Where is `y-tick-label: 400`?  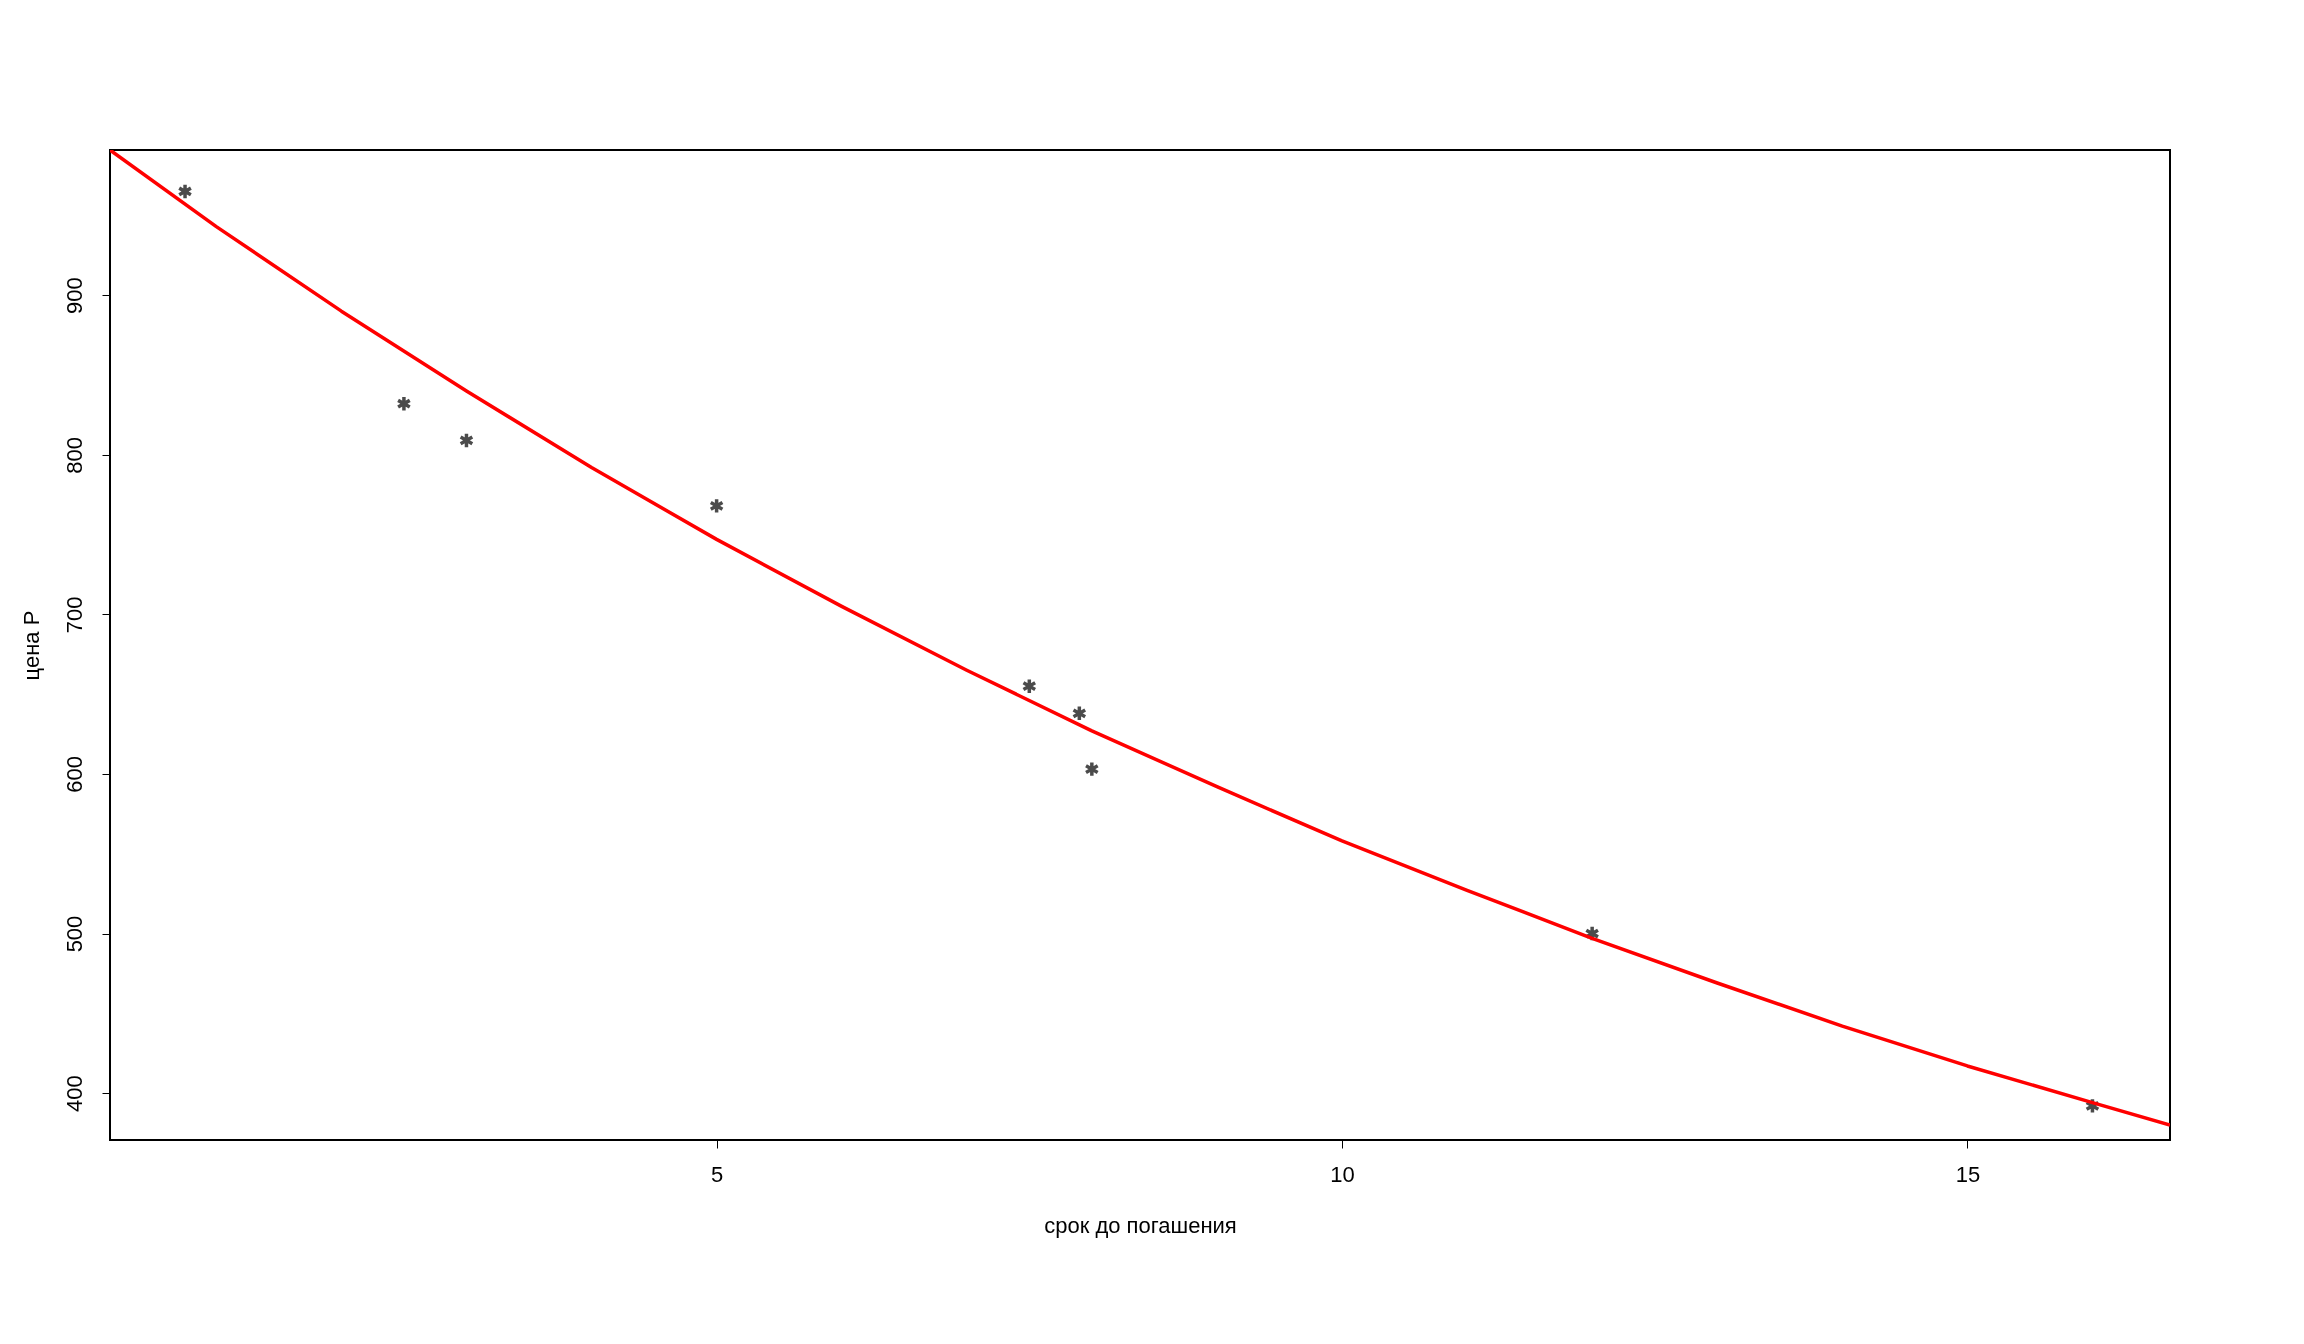 y-tick-label: 400 is located at coordinates (74, 1093).